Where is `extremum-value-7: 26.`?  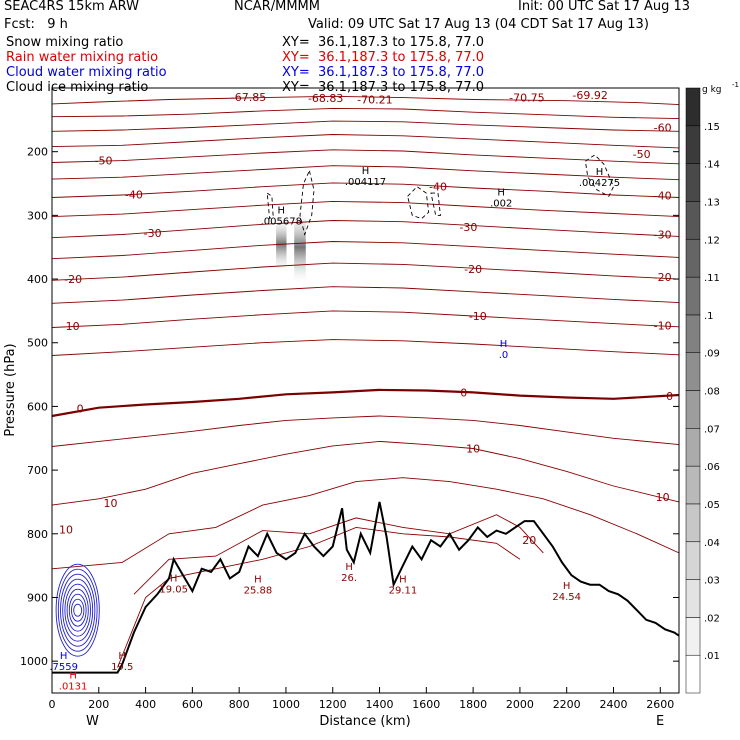 extremum-value-7: 26. is located at coordinates (349, 578).